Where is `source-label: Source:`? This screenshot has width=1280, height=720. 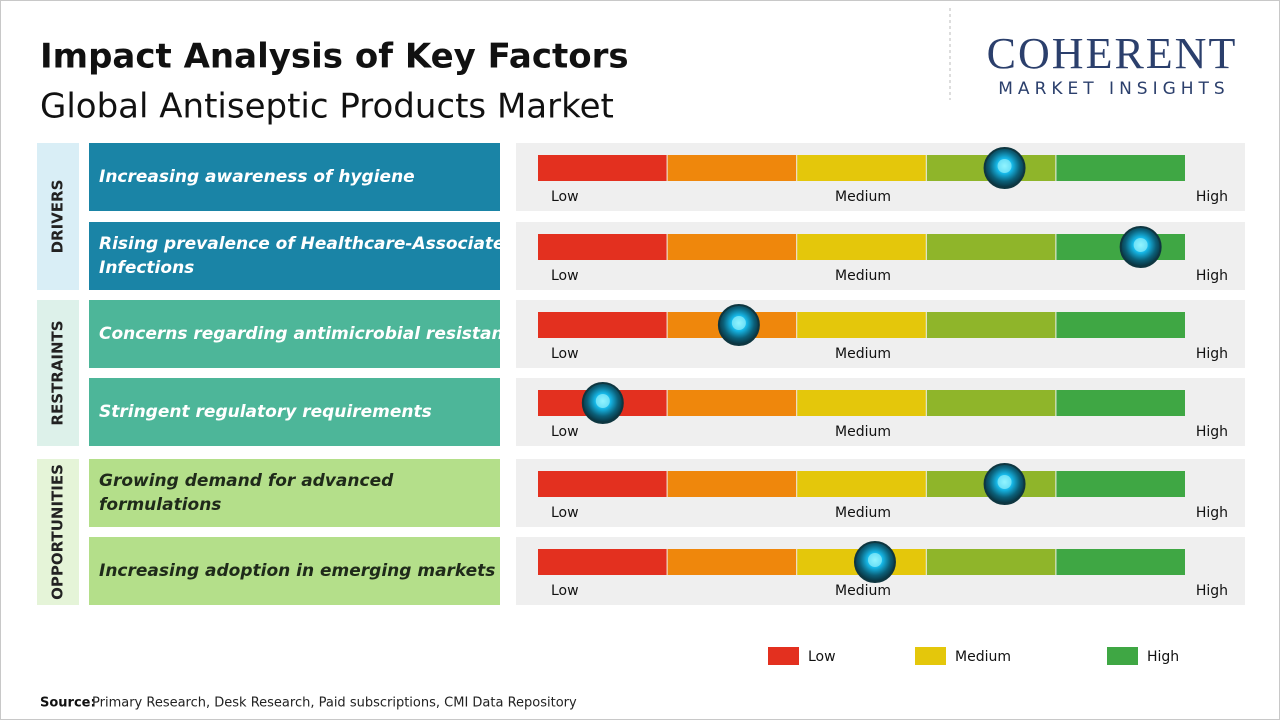
source-label: Source: is located at coordinates (68, 703).